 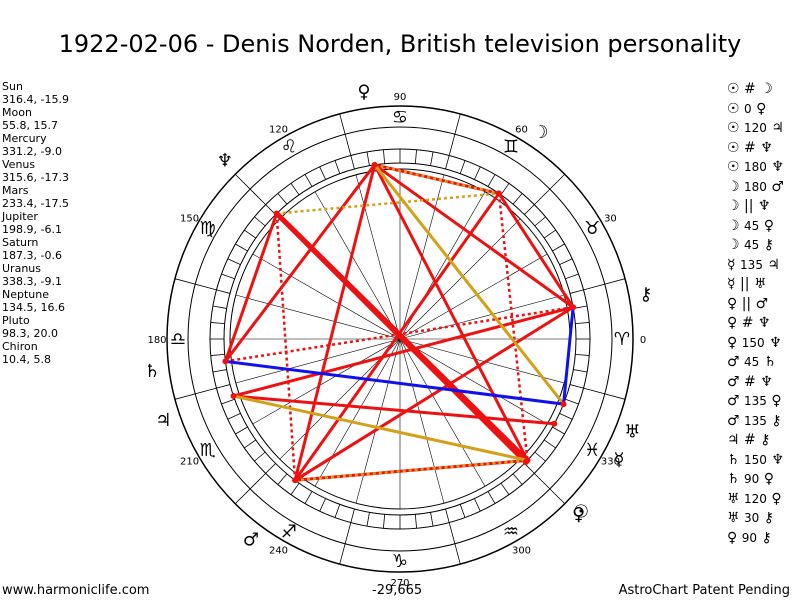 What do you see at coordinates (208, 228) in the screenshot?
I see `zodiac-sign-icon: ♍` at bounding box center [208, 228].